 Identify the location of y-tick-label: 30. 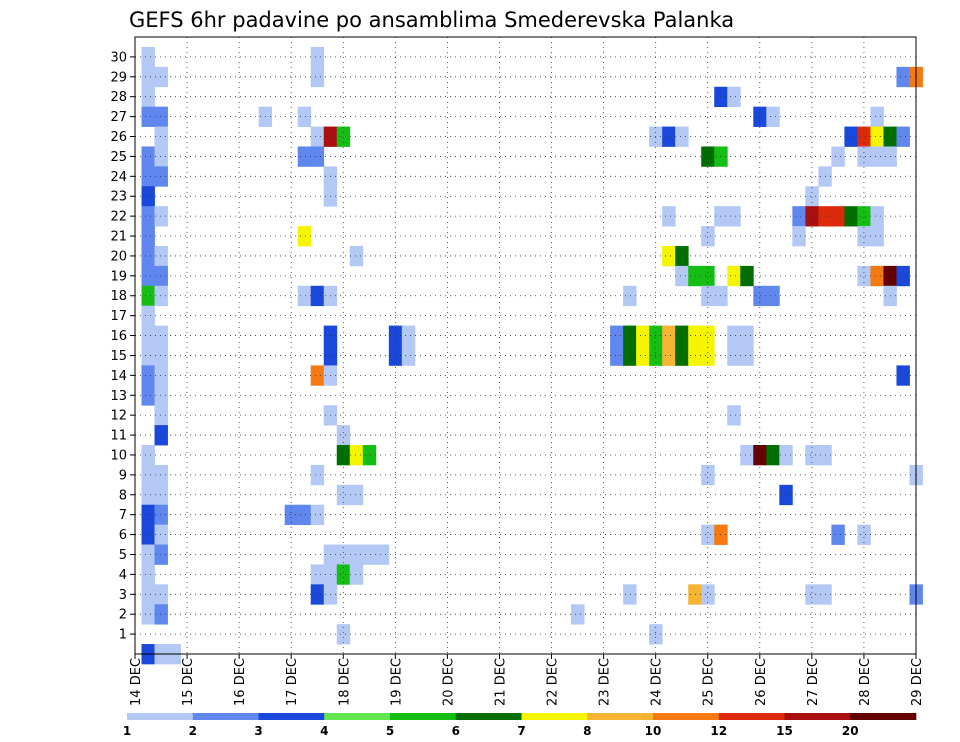
(118, 57).